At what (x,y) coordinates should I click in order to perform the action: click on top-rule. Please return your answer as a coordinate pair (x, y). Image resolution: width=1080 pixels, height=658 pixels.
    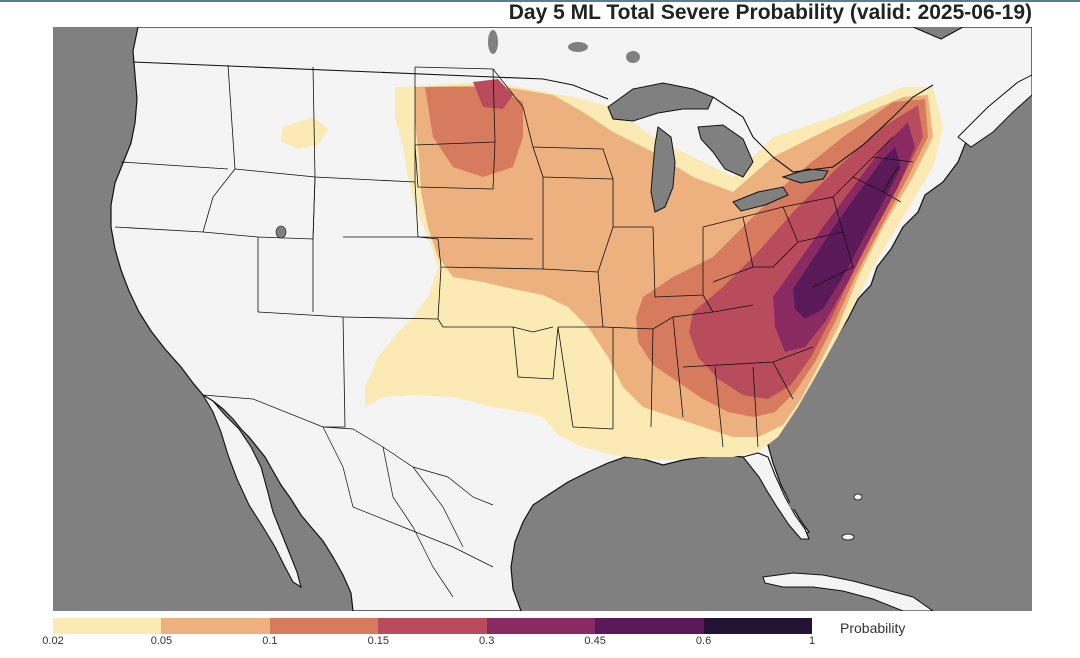
    Looking at the image, I should click on (540, 1).